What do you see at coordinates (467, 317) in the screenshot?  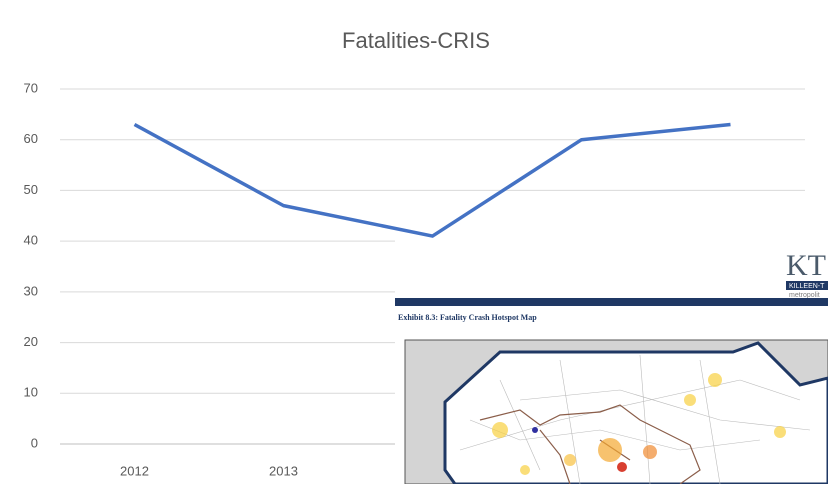 I see `exhibit-title: Exhibit 8.3: Fatality Crash Hotspot Map` at bounding box center [467, 317].